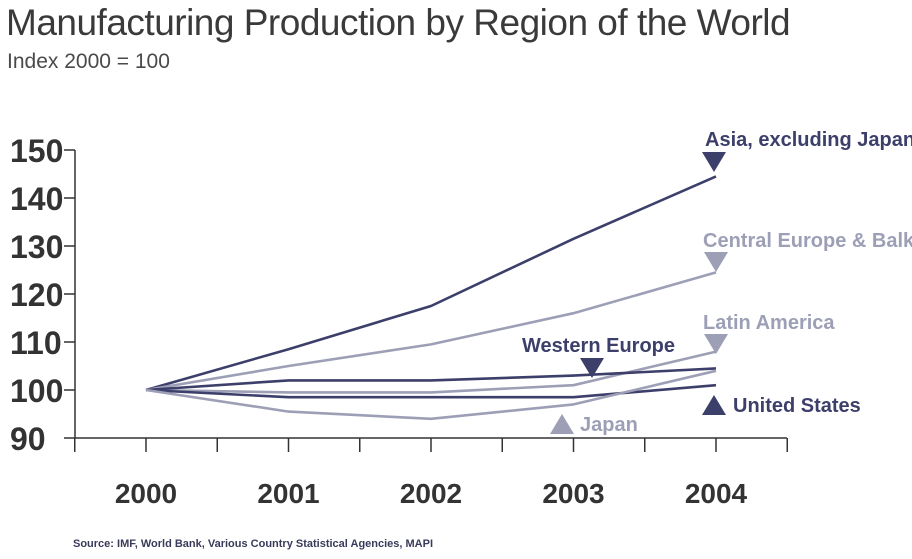 The width and height of the screenshot is (912, 559). Describe the element at coordinates (573, 493) in the screenshot. I see `x-tick-label-2003: 2003` at that location.